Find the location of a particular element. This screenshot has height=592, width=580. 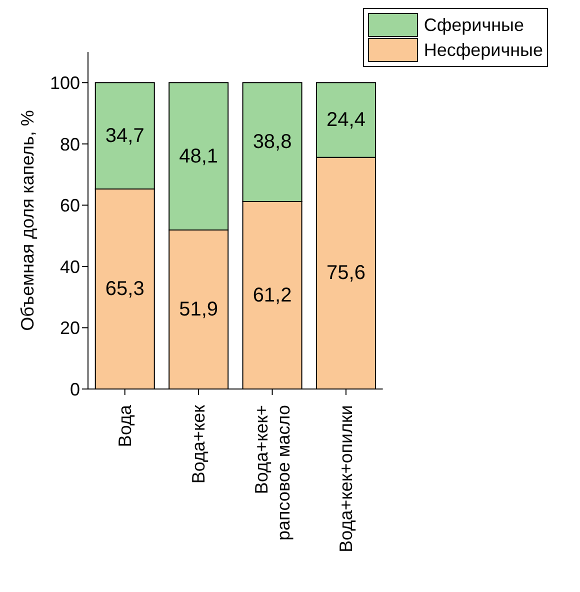

data-label: 65,3 is located at coordinates (124, 289).